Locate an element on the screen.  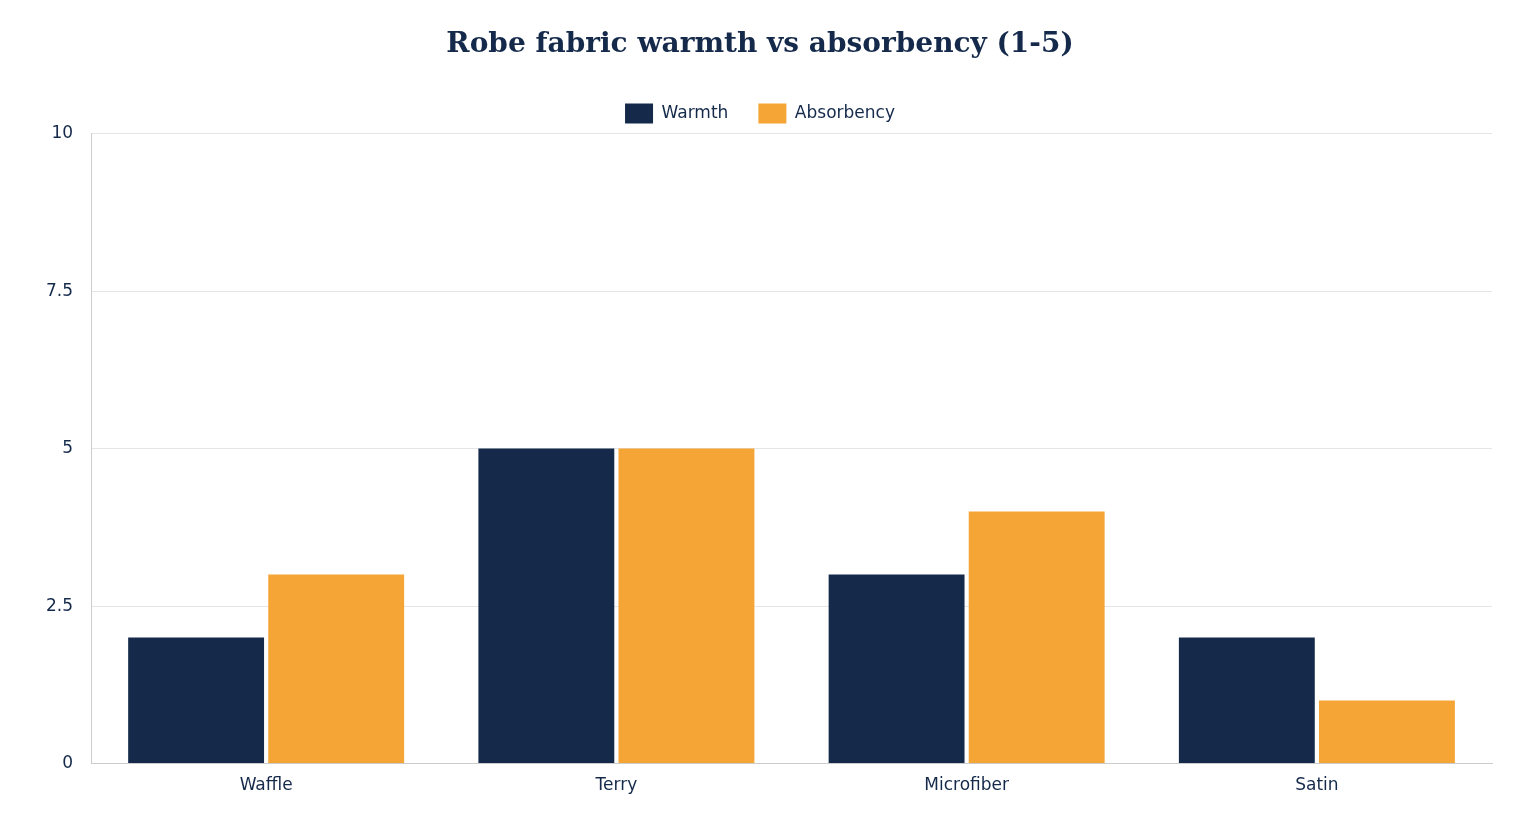
x-tick-label: Microfiber is located at coordinates (966, 784).